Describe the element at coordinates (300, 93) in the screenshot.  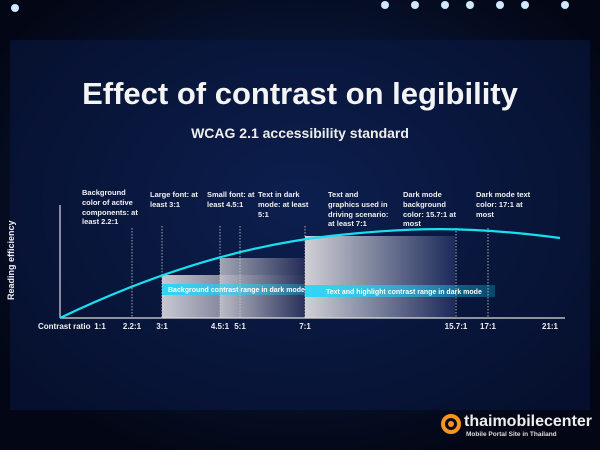
I see `page-title: Effect of contrast on legibility` at that location.